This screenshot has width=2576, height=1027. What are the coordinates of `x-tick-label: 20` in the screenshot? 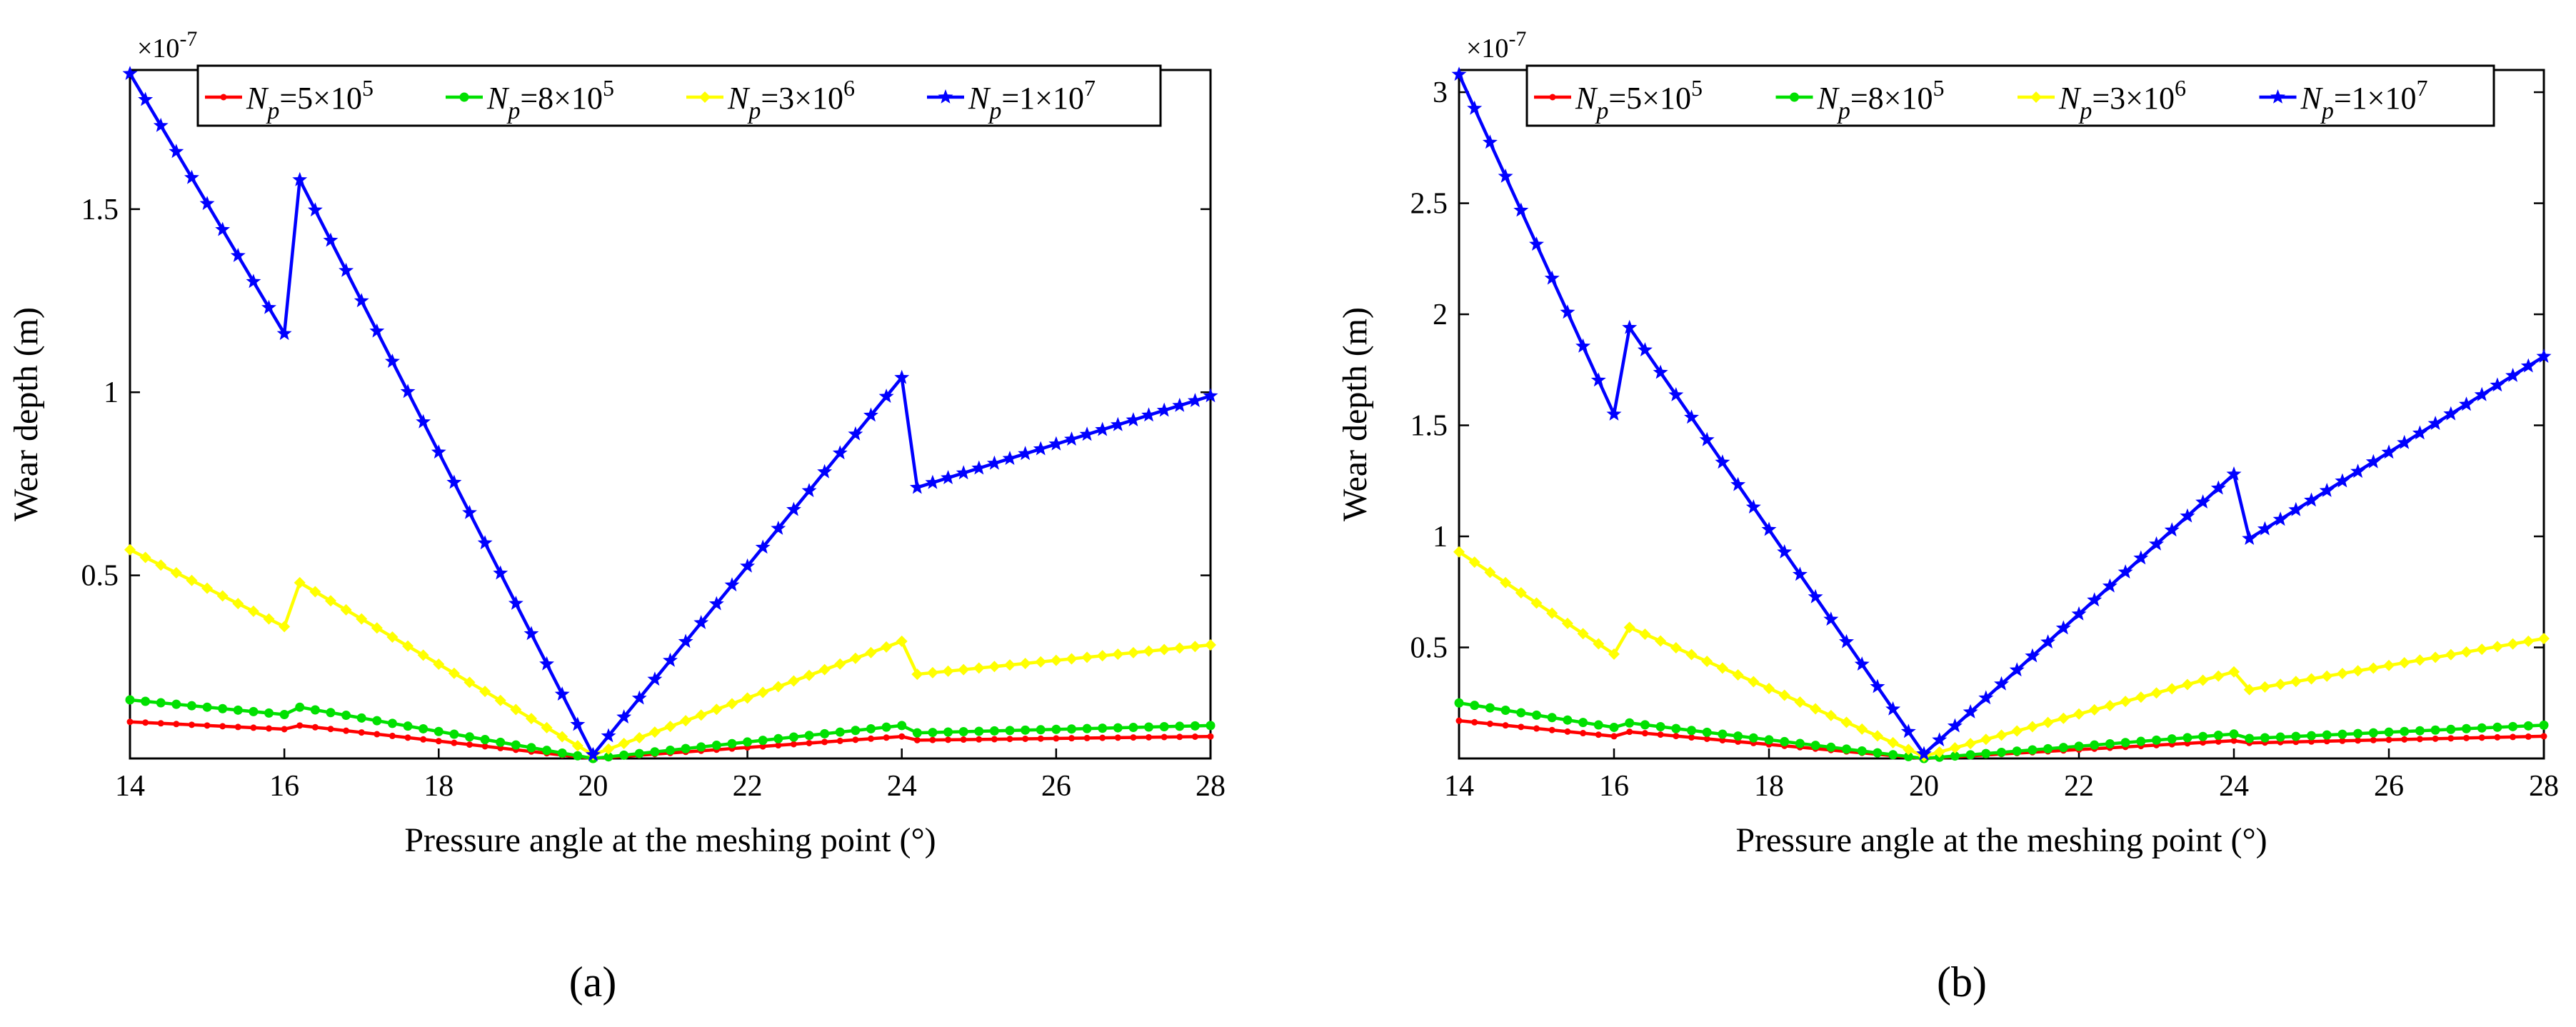 It's located at (593, 786).